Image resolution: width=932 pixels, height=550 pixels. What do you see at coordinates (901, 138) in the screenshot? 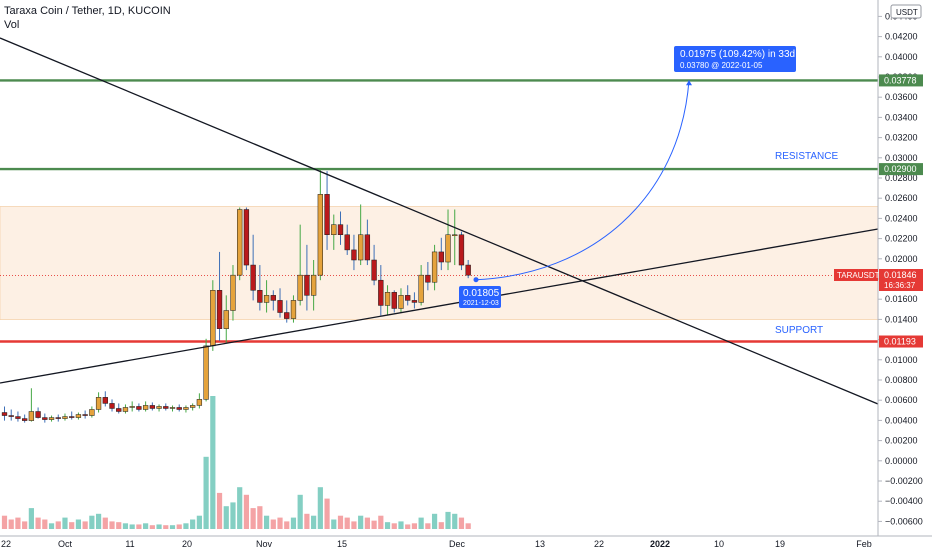
I see `y-tick-label: 0.03200` at bounding box center [901, 138].